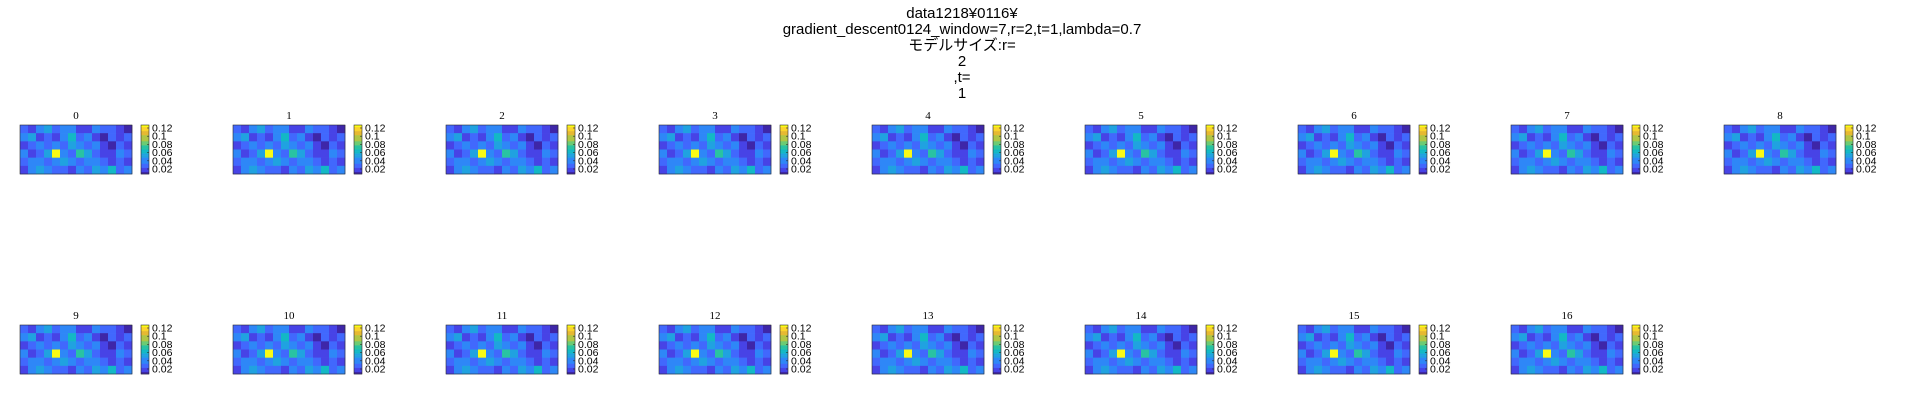 The image size is (1924, 402). What do you see at coordinates (1014, 361) in the screenshot?
I see `colorbar-tick-label: 0.04` at bounding box center [1014, 361].